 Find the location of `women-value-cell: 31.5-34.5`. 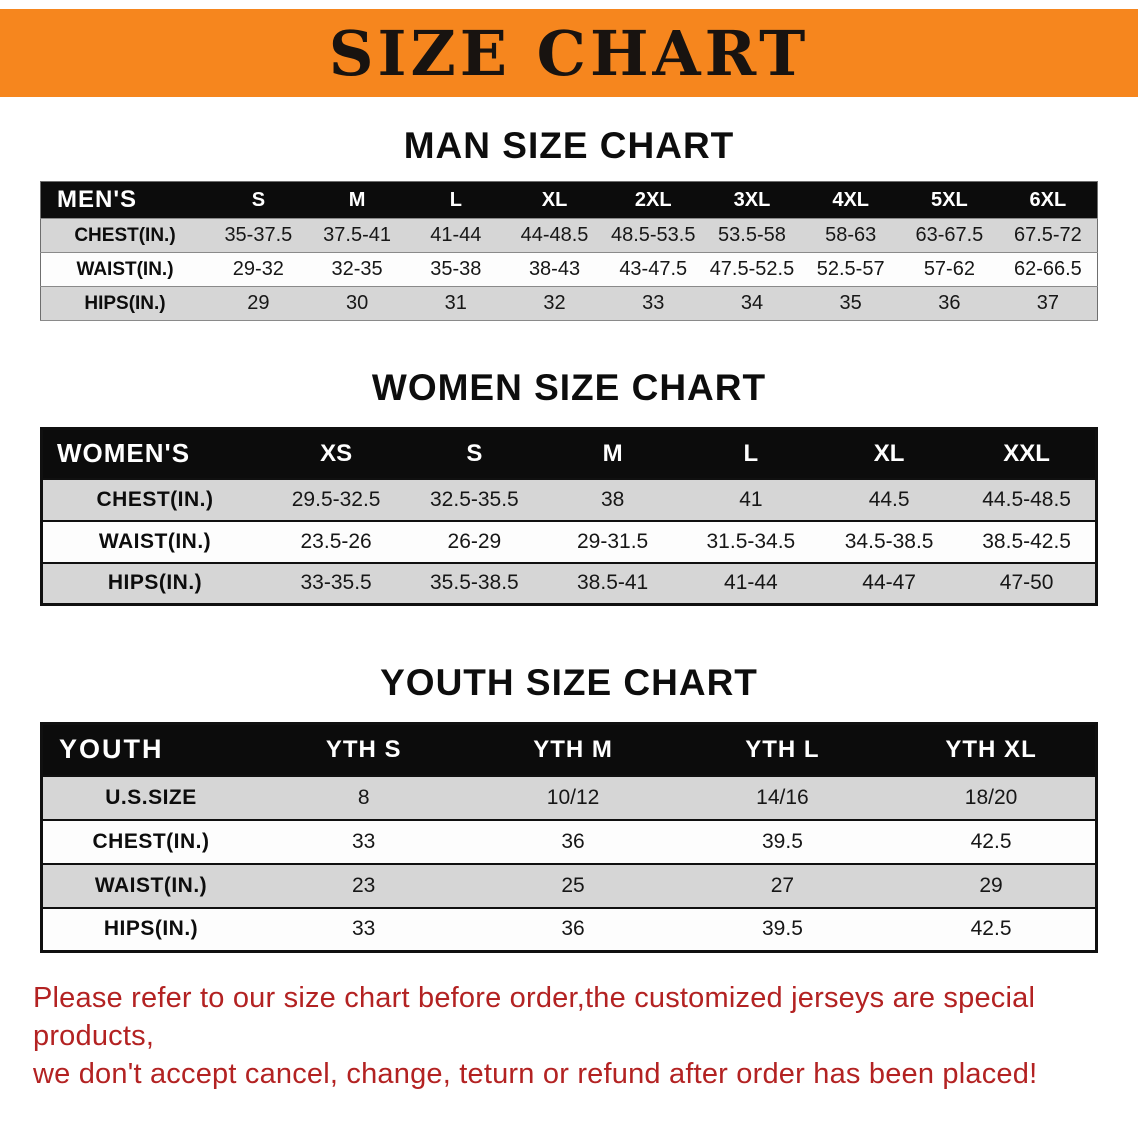

women-value-cell: 31.5-34.5 is located at coordinates (751, 541).